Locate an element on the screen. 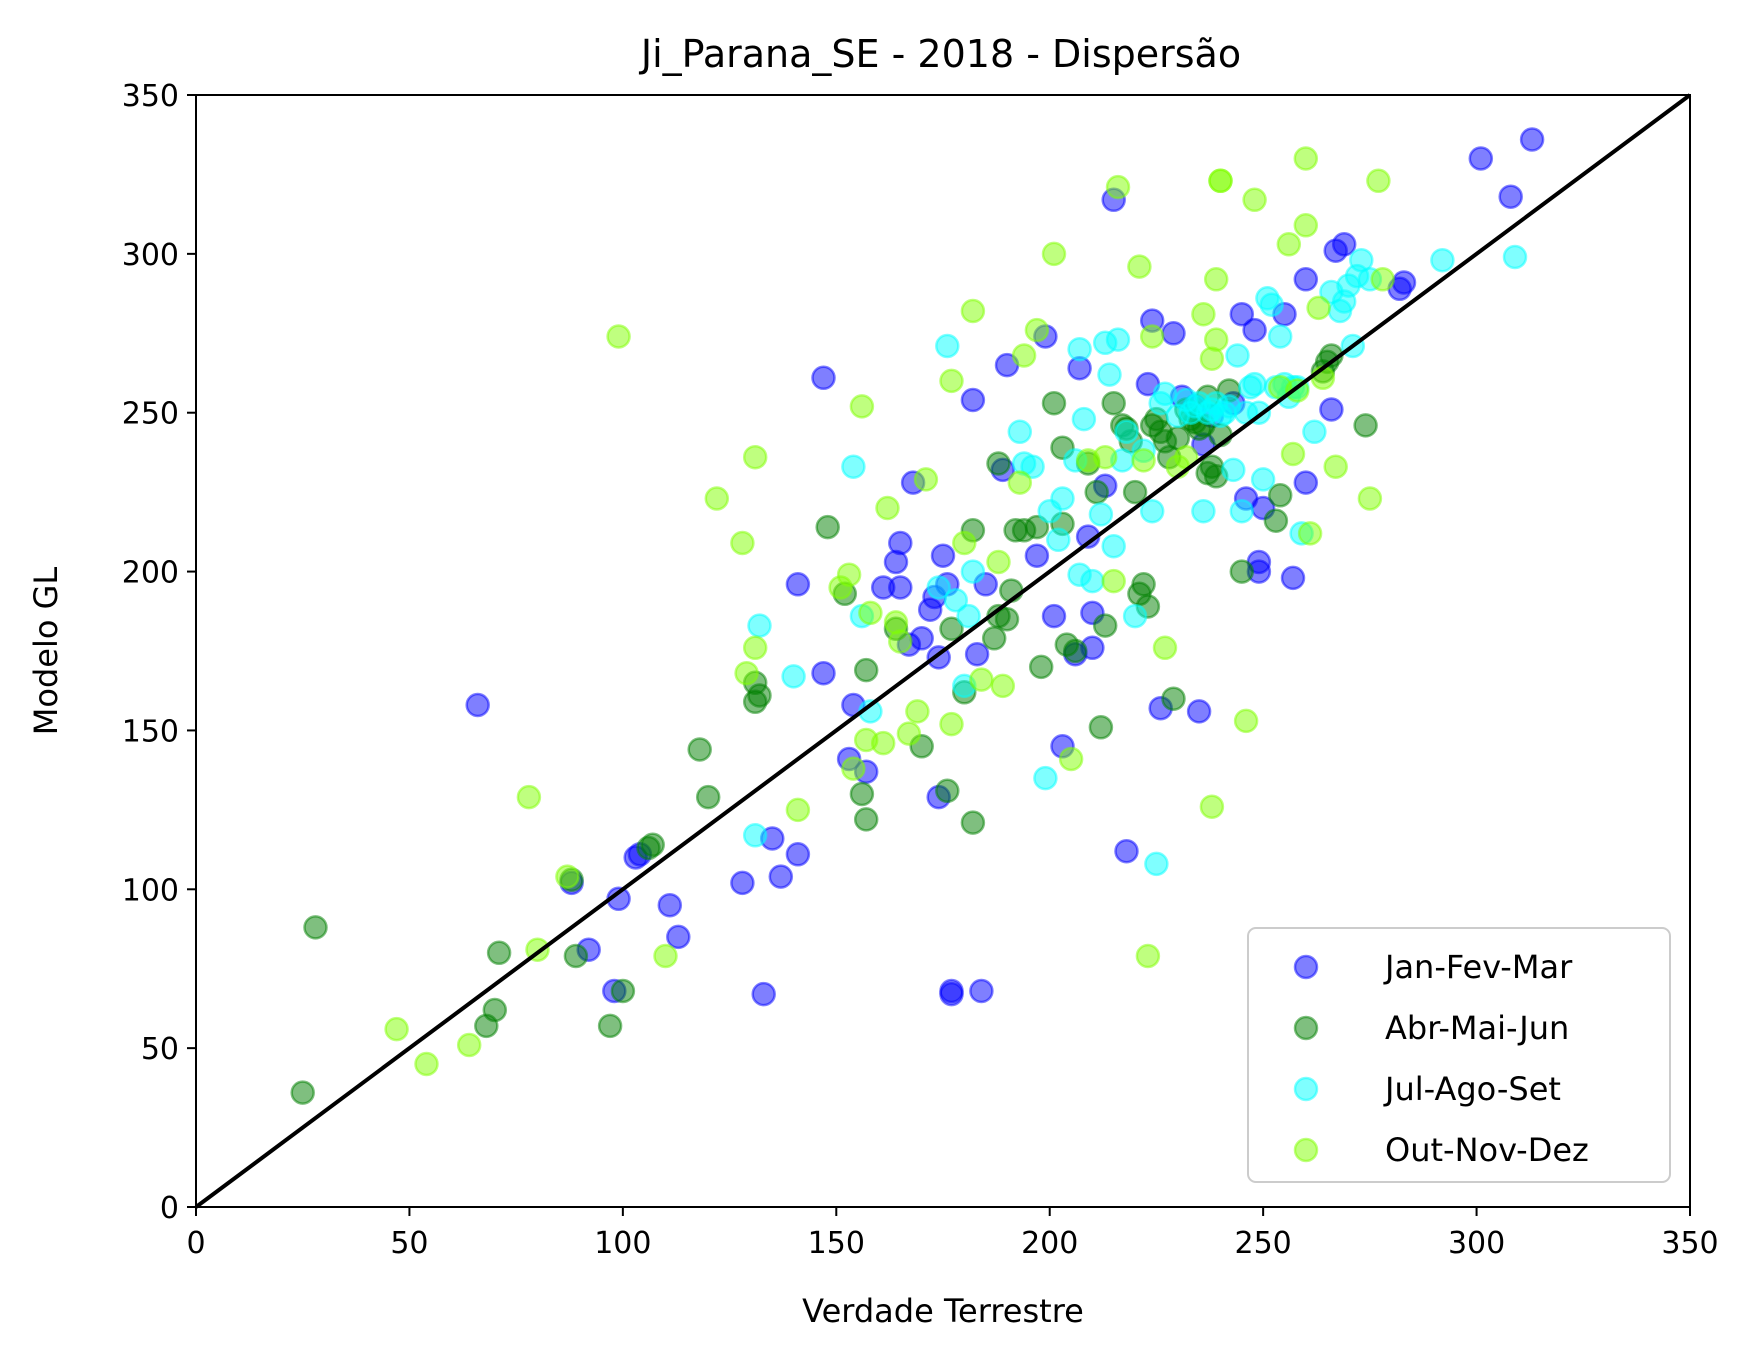  legend-marker is located at coordinates (1306, 967).